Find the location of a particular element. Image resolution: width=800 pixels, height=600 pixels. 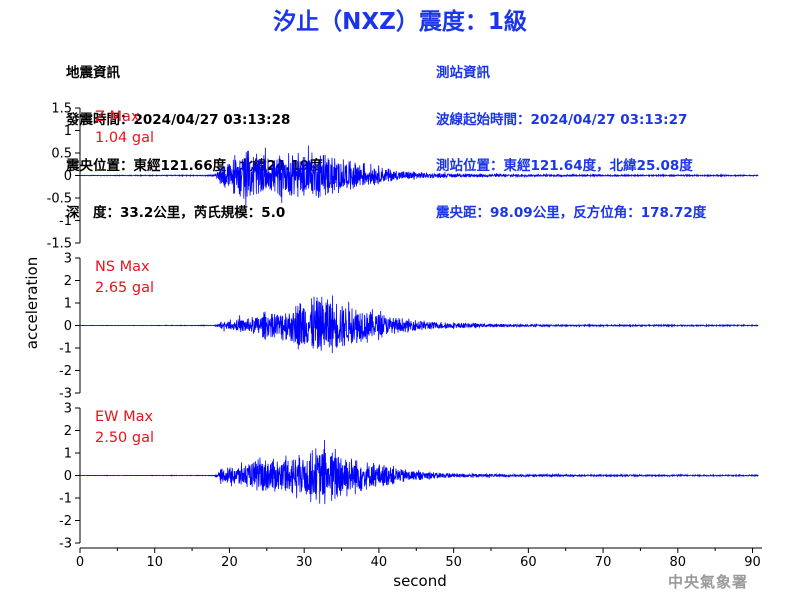

x-axis-label: second is located at coordinates (420, 581).